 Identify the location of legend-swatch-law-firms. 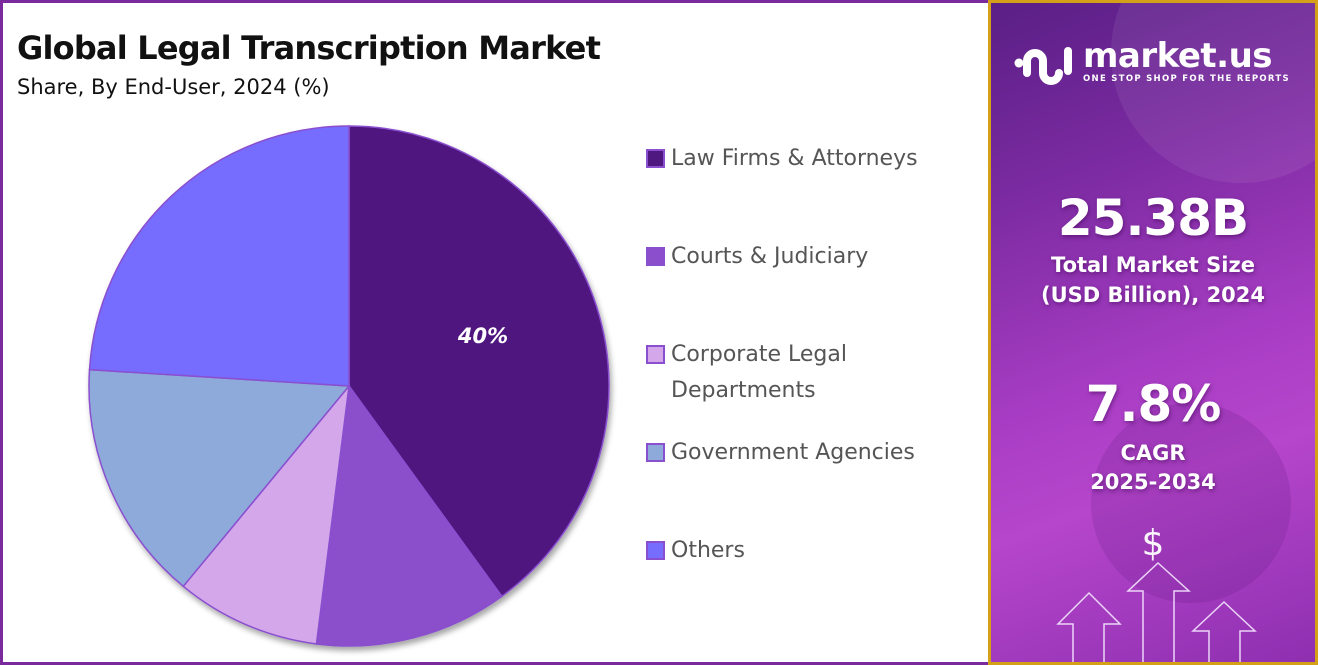
(655, 158).